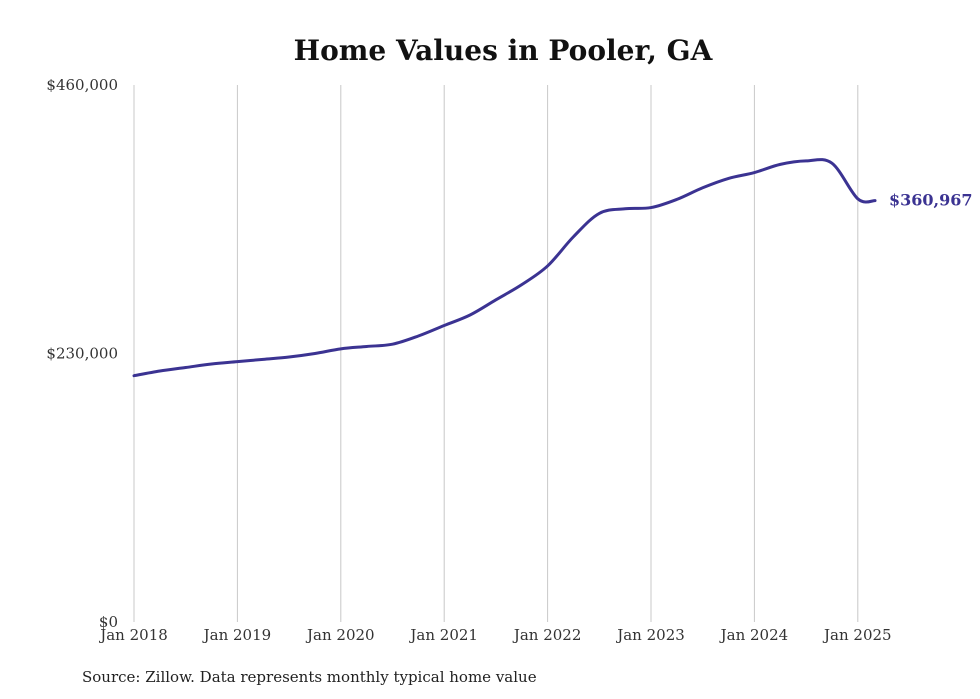  I want to click on x-tick-label: Jan 2020, so click(340, 635).